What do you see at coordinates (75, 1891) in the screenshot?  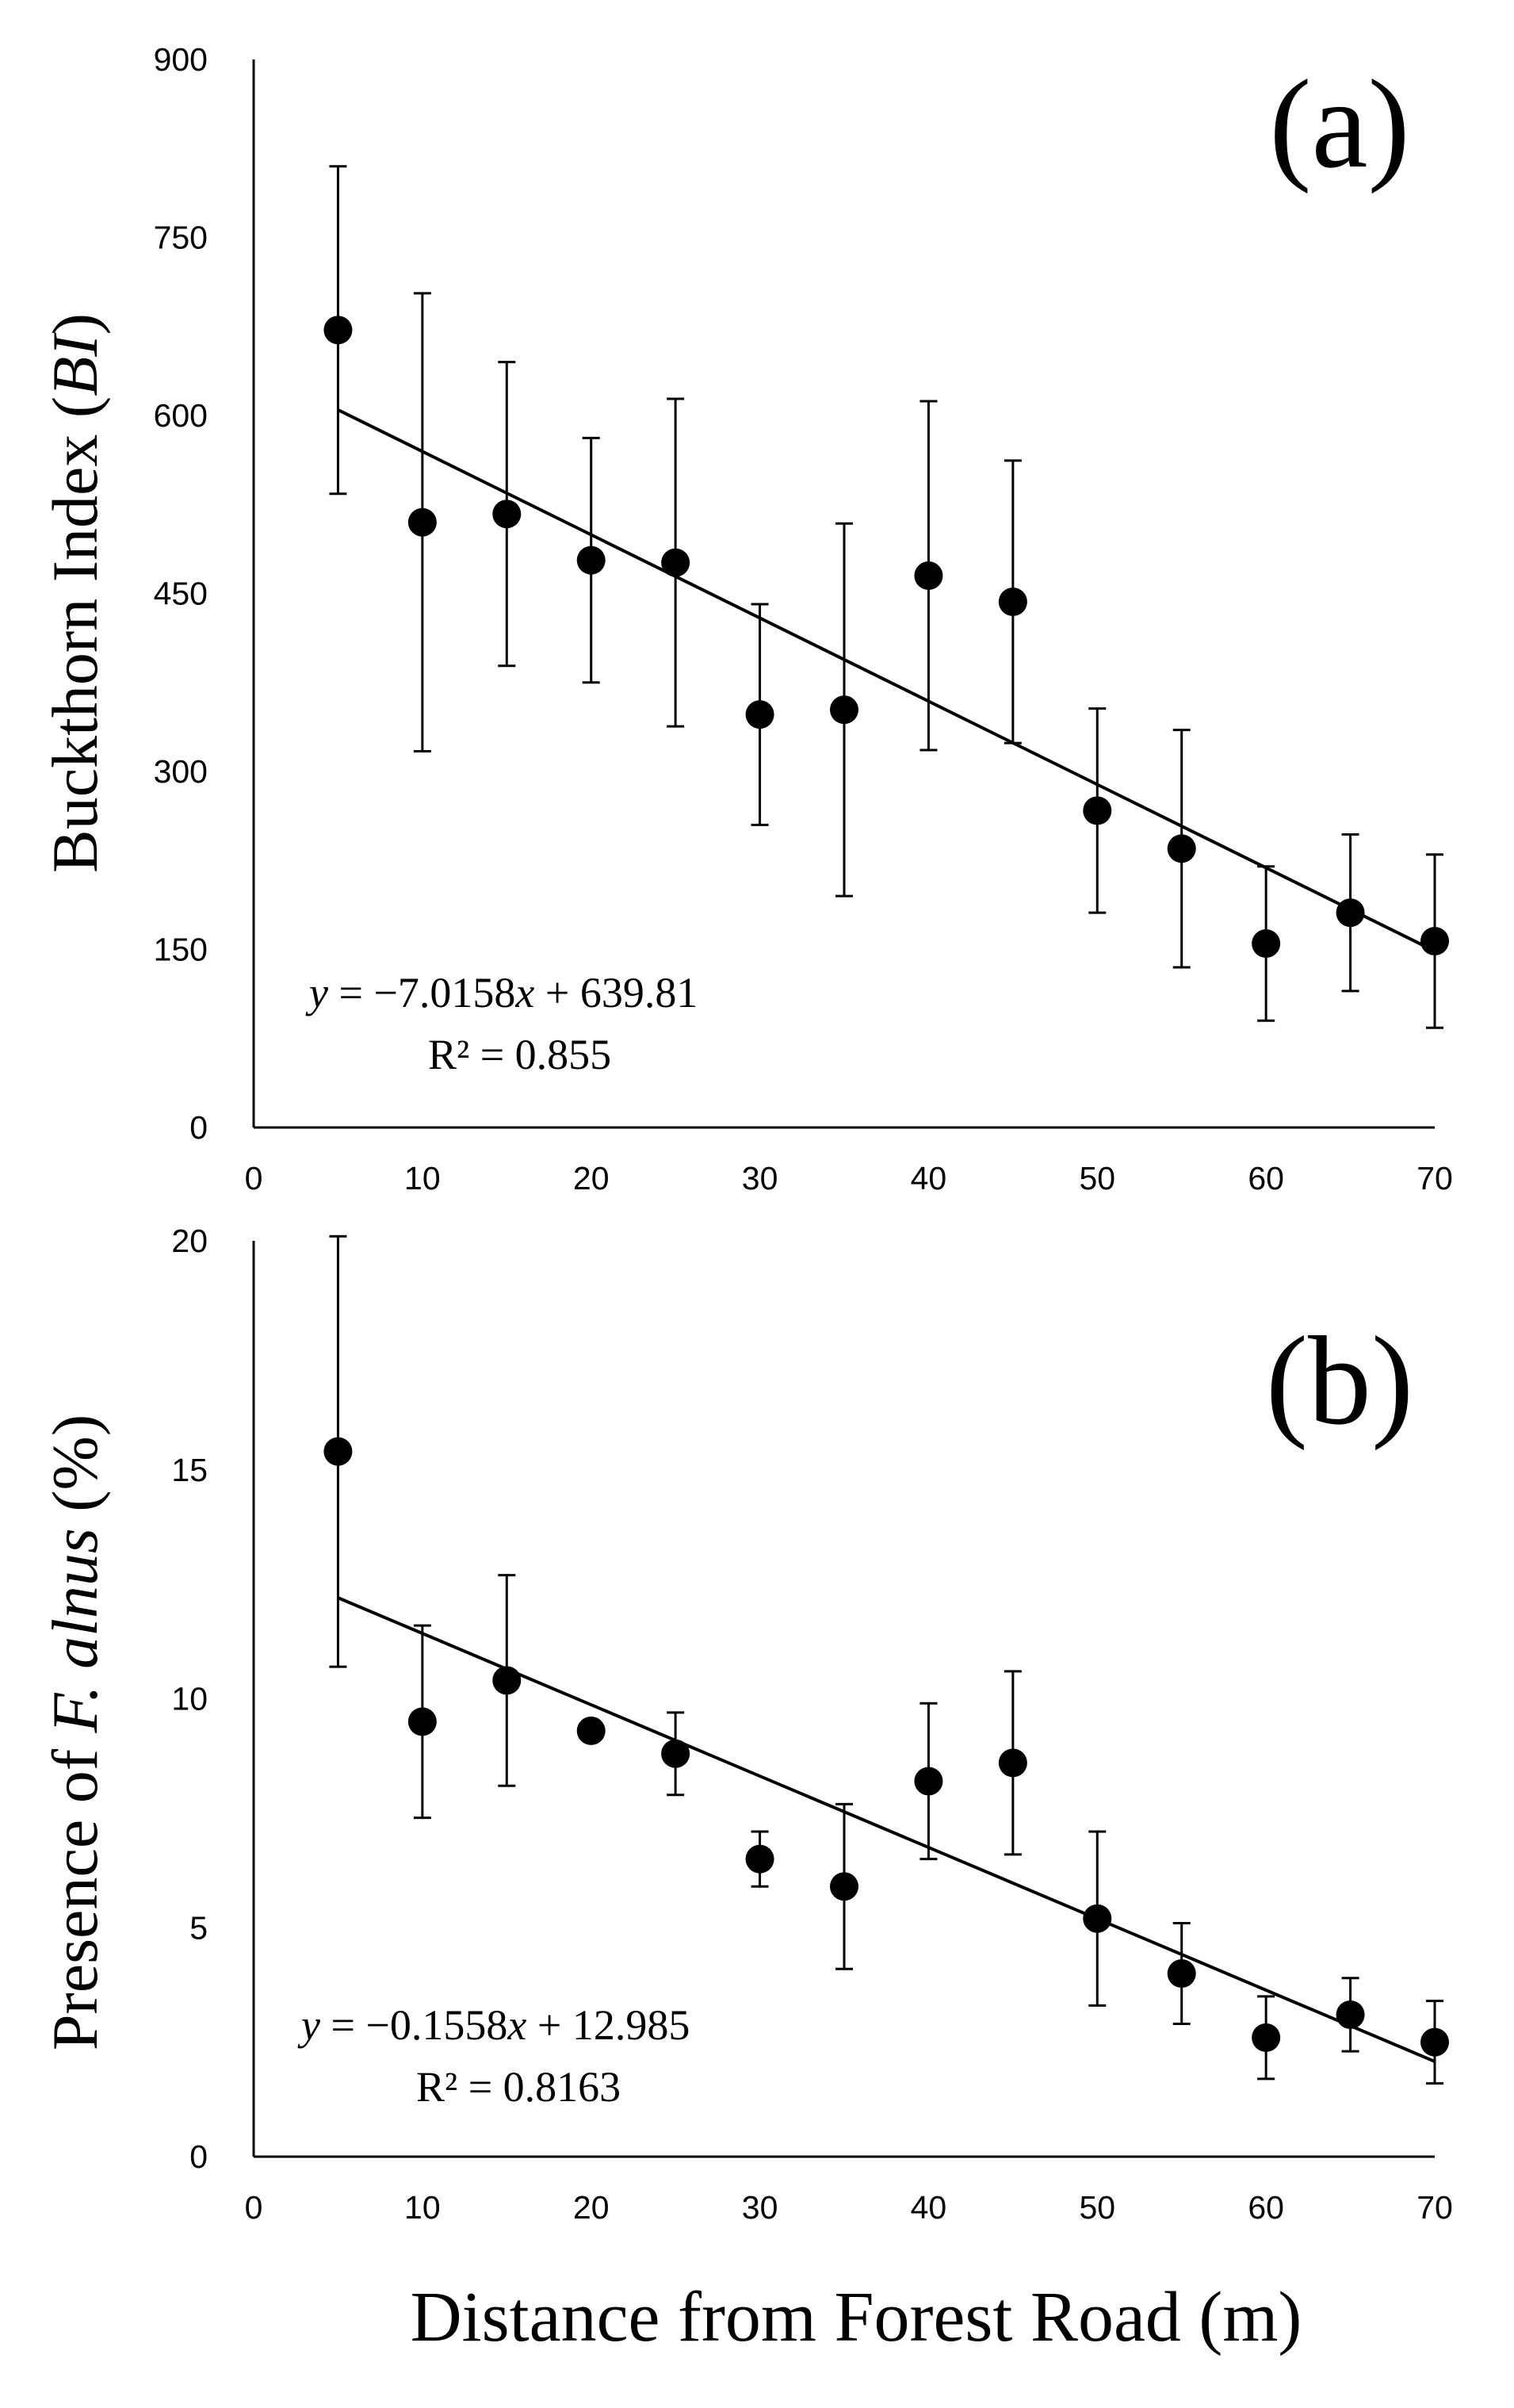 I see `y-axis-title-prefix: Presence of` at bounding box center [75, 1891].